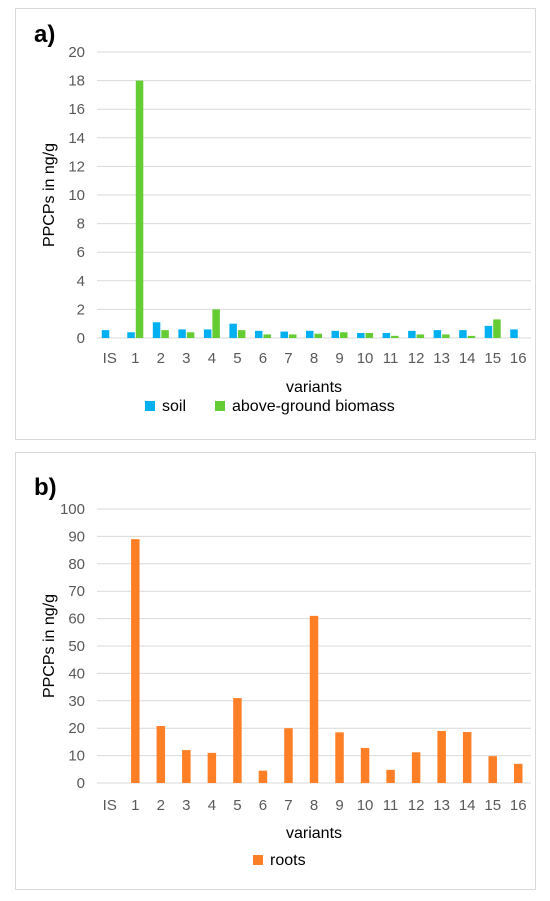  I want to click on y-tick-label: 80, so click(76, 564).